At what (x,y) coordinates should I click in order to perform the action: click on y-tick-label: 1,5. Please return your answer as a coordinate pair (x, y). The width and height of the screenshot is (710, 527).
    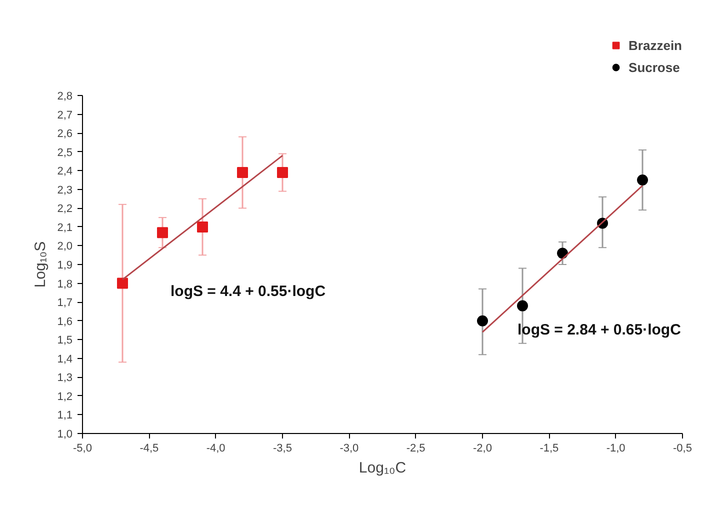
    Looking at the image, I should click on (65, 340).